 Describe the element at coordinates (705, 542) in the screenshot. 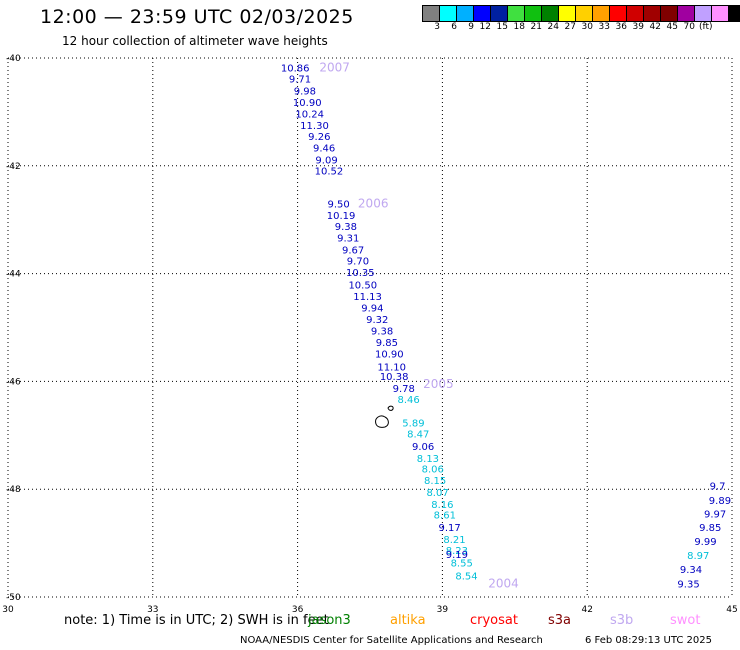

I see `swh-value: 9.99` at that location.